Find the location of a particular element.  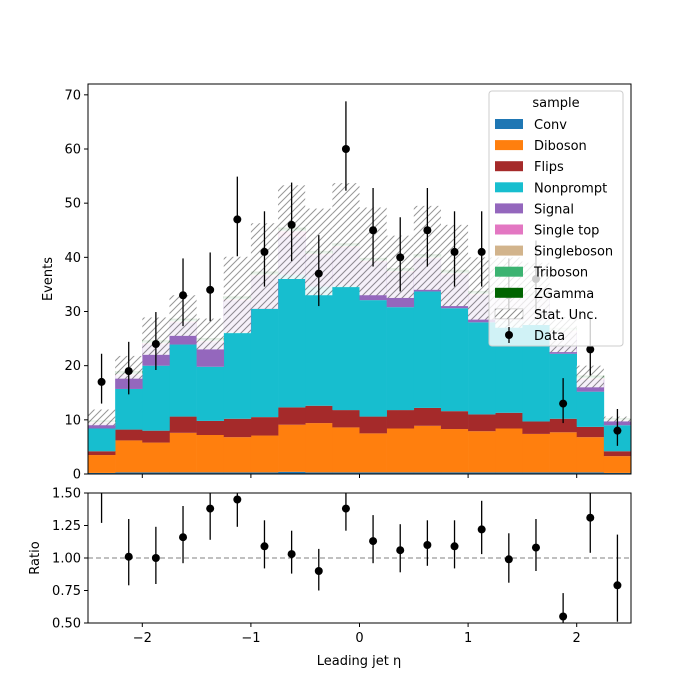

main-y-ticks: 0 10 20 30 40 50 60 70 is located at coordinates (76, 285).